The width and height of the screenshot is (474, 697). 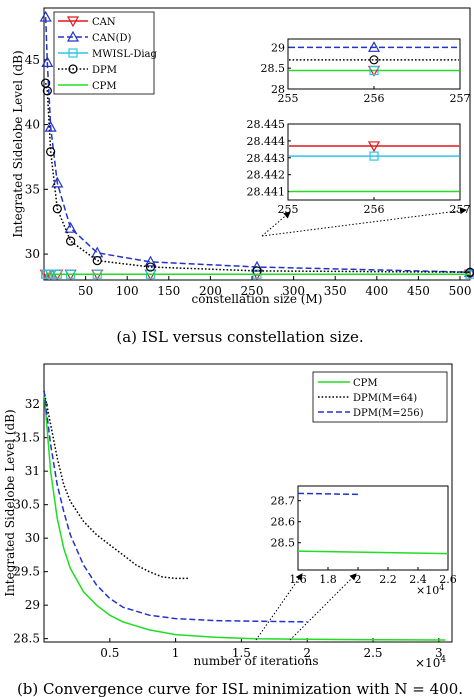 I want to click on y-tick-label-a: 40, so click(x=32, y=125).